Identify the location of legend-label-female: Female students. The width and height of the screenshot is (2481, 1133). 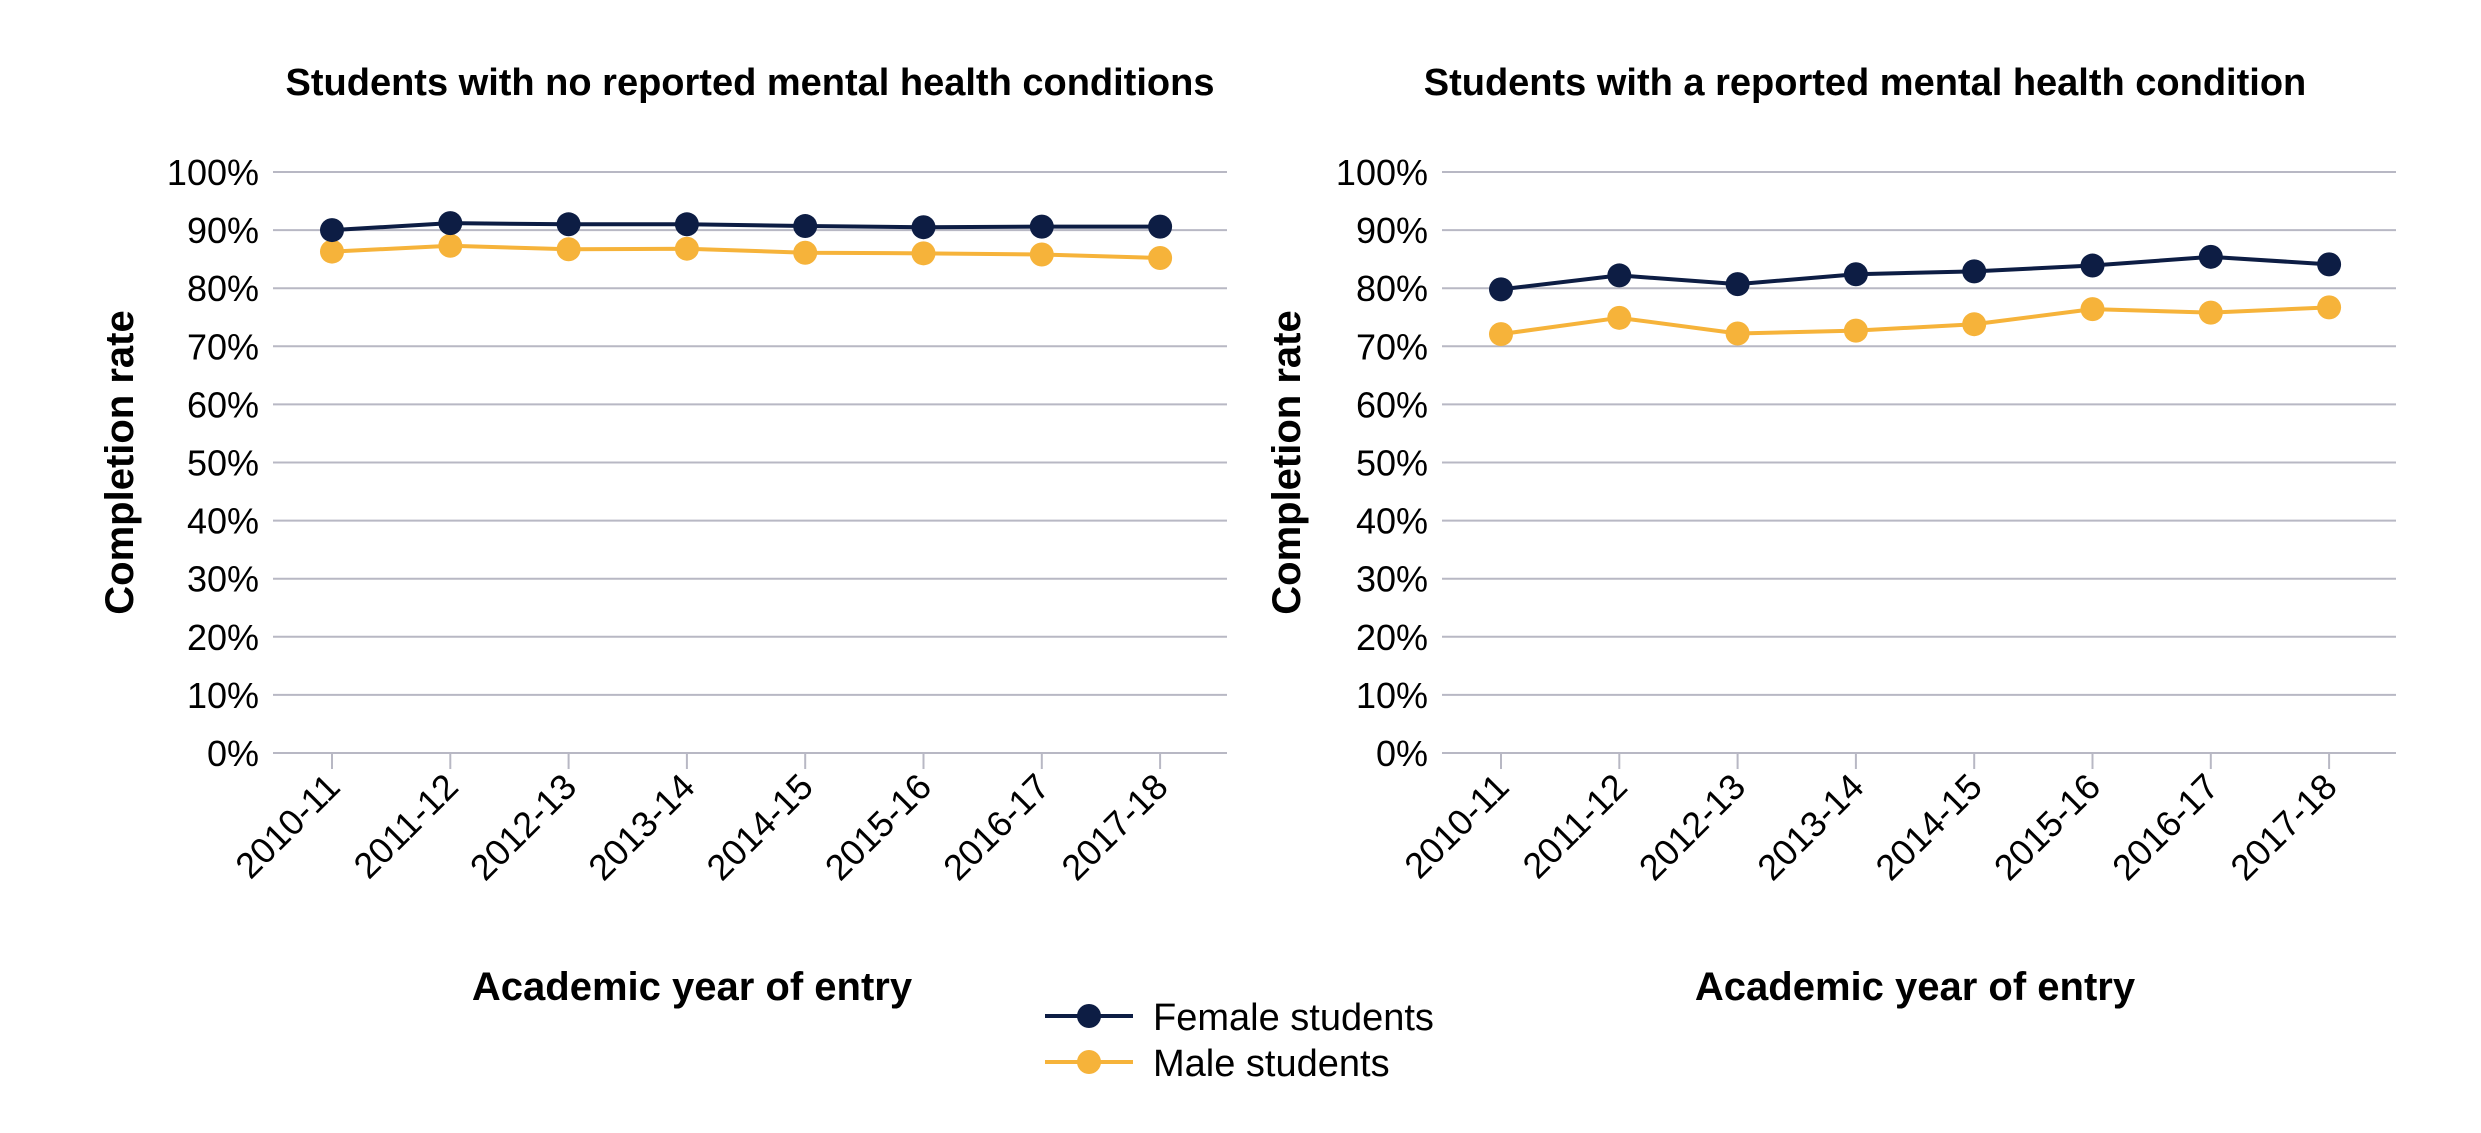
(1293, 1018).